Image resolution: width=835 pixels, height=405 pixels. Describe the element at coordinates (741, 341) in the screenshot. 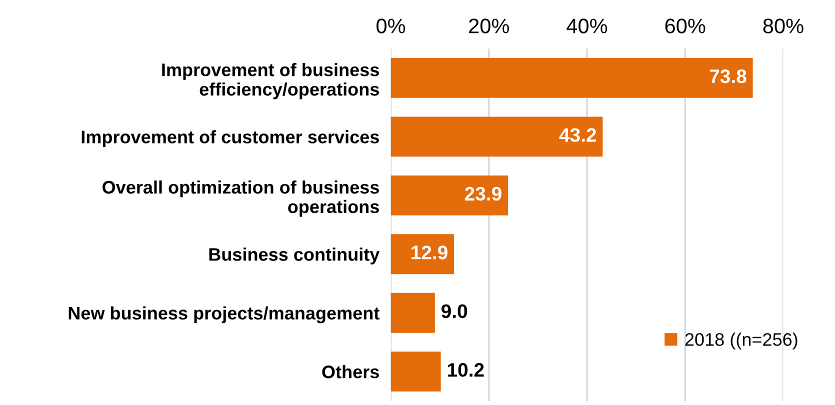

I see `legend-label: 2018 ((n=256)` at that location.